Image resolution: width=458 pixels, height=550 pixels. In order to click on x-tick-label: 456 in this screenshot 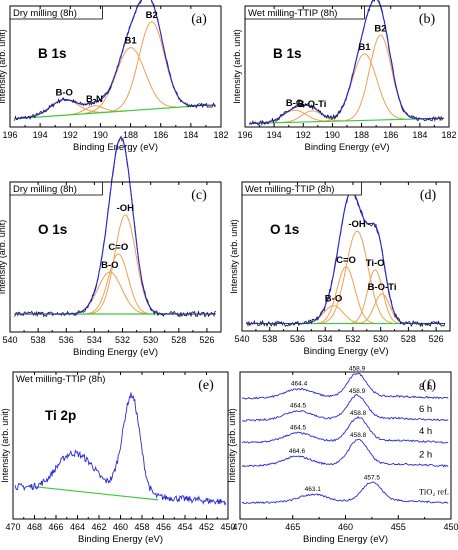, I will do `click(163, 527)`.